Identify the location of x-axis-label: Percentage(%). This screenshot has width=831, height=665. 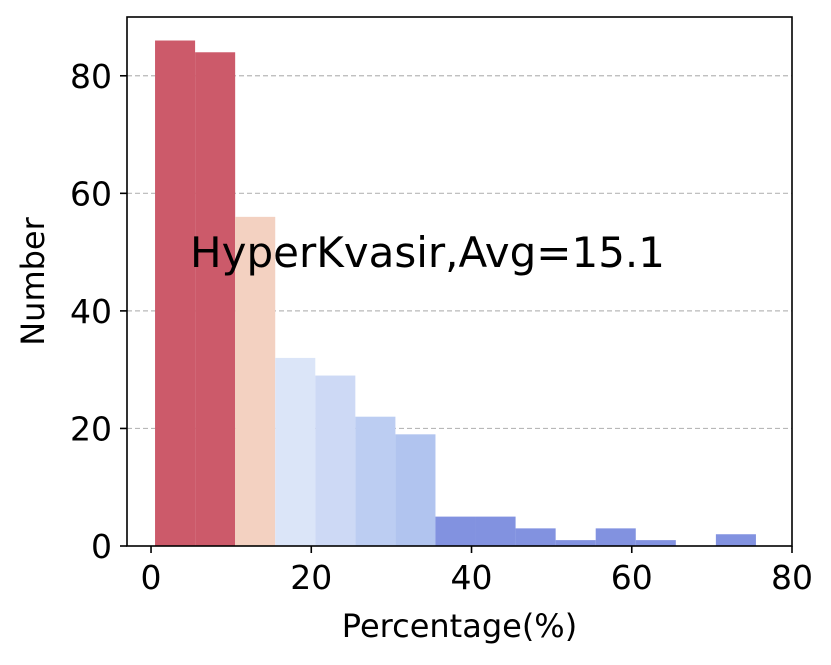
(459, 626).